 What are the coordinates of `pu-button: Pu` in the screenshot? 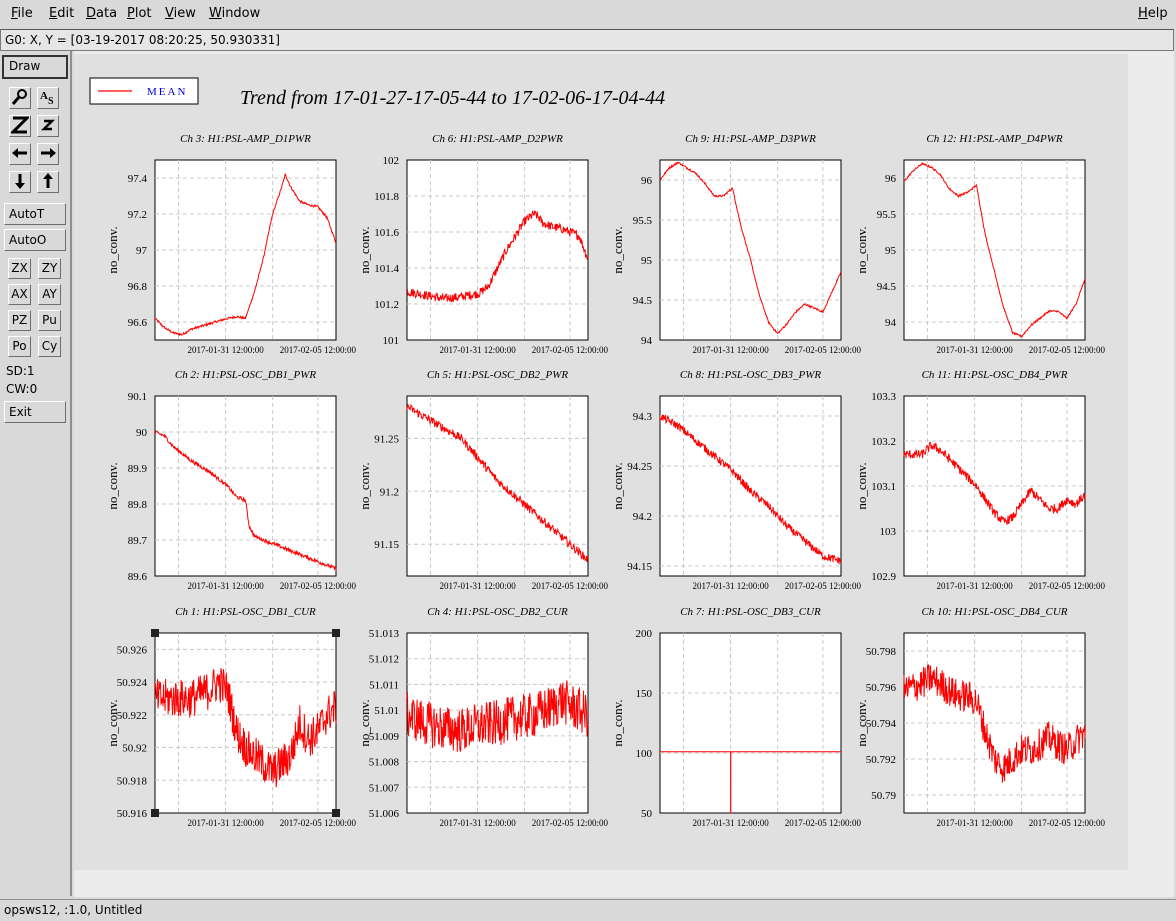 It's located at (49, 320).